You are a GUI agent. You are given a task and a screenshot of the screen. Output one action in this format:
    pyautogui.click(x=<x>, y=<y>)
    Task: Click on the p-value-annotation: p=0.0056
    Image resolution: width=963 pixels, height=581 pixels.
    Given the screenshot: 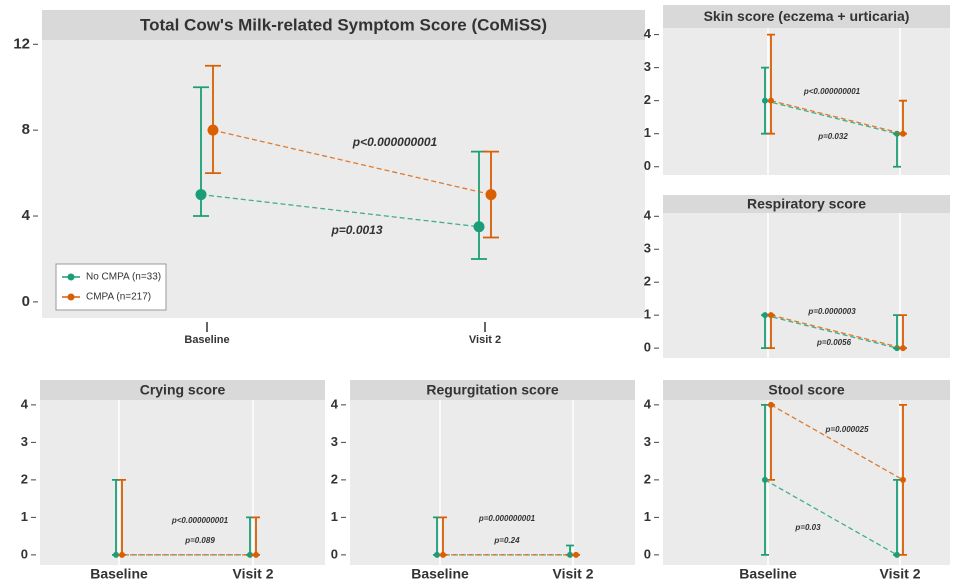 What is the action you would take?
    pyautogui.click(x=834, y=342)
    